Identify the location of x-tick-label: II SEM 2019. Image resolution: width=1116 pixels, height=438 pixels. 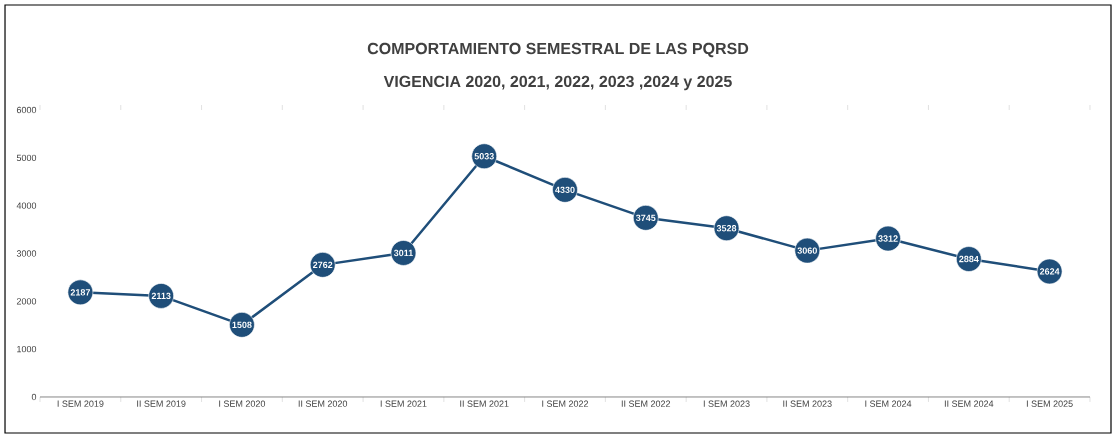
(161, 403).